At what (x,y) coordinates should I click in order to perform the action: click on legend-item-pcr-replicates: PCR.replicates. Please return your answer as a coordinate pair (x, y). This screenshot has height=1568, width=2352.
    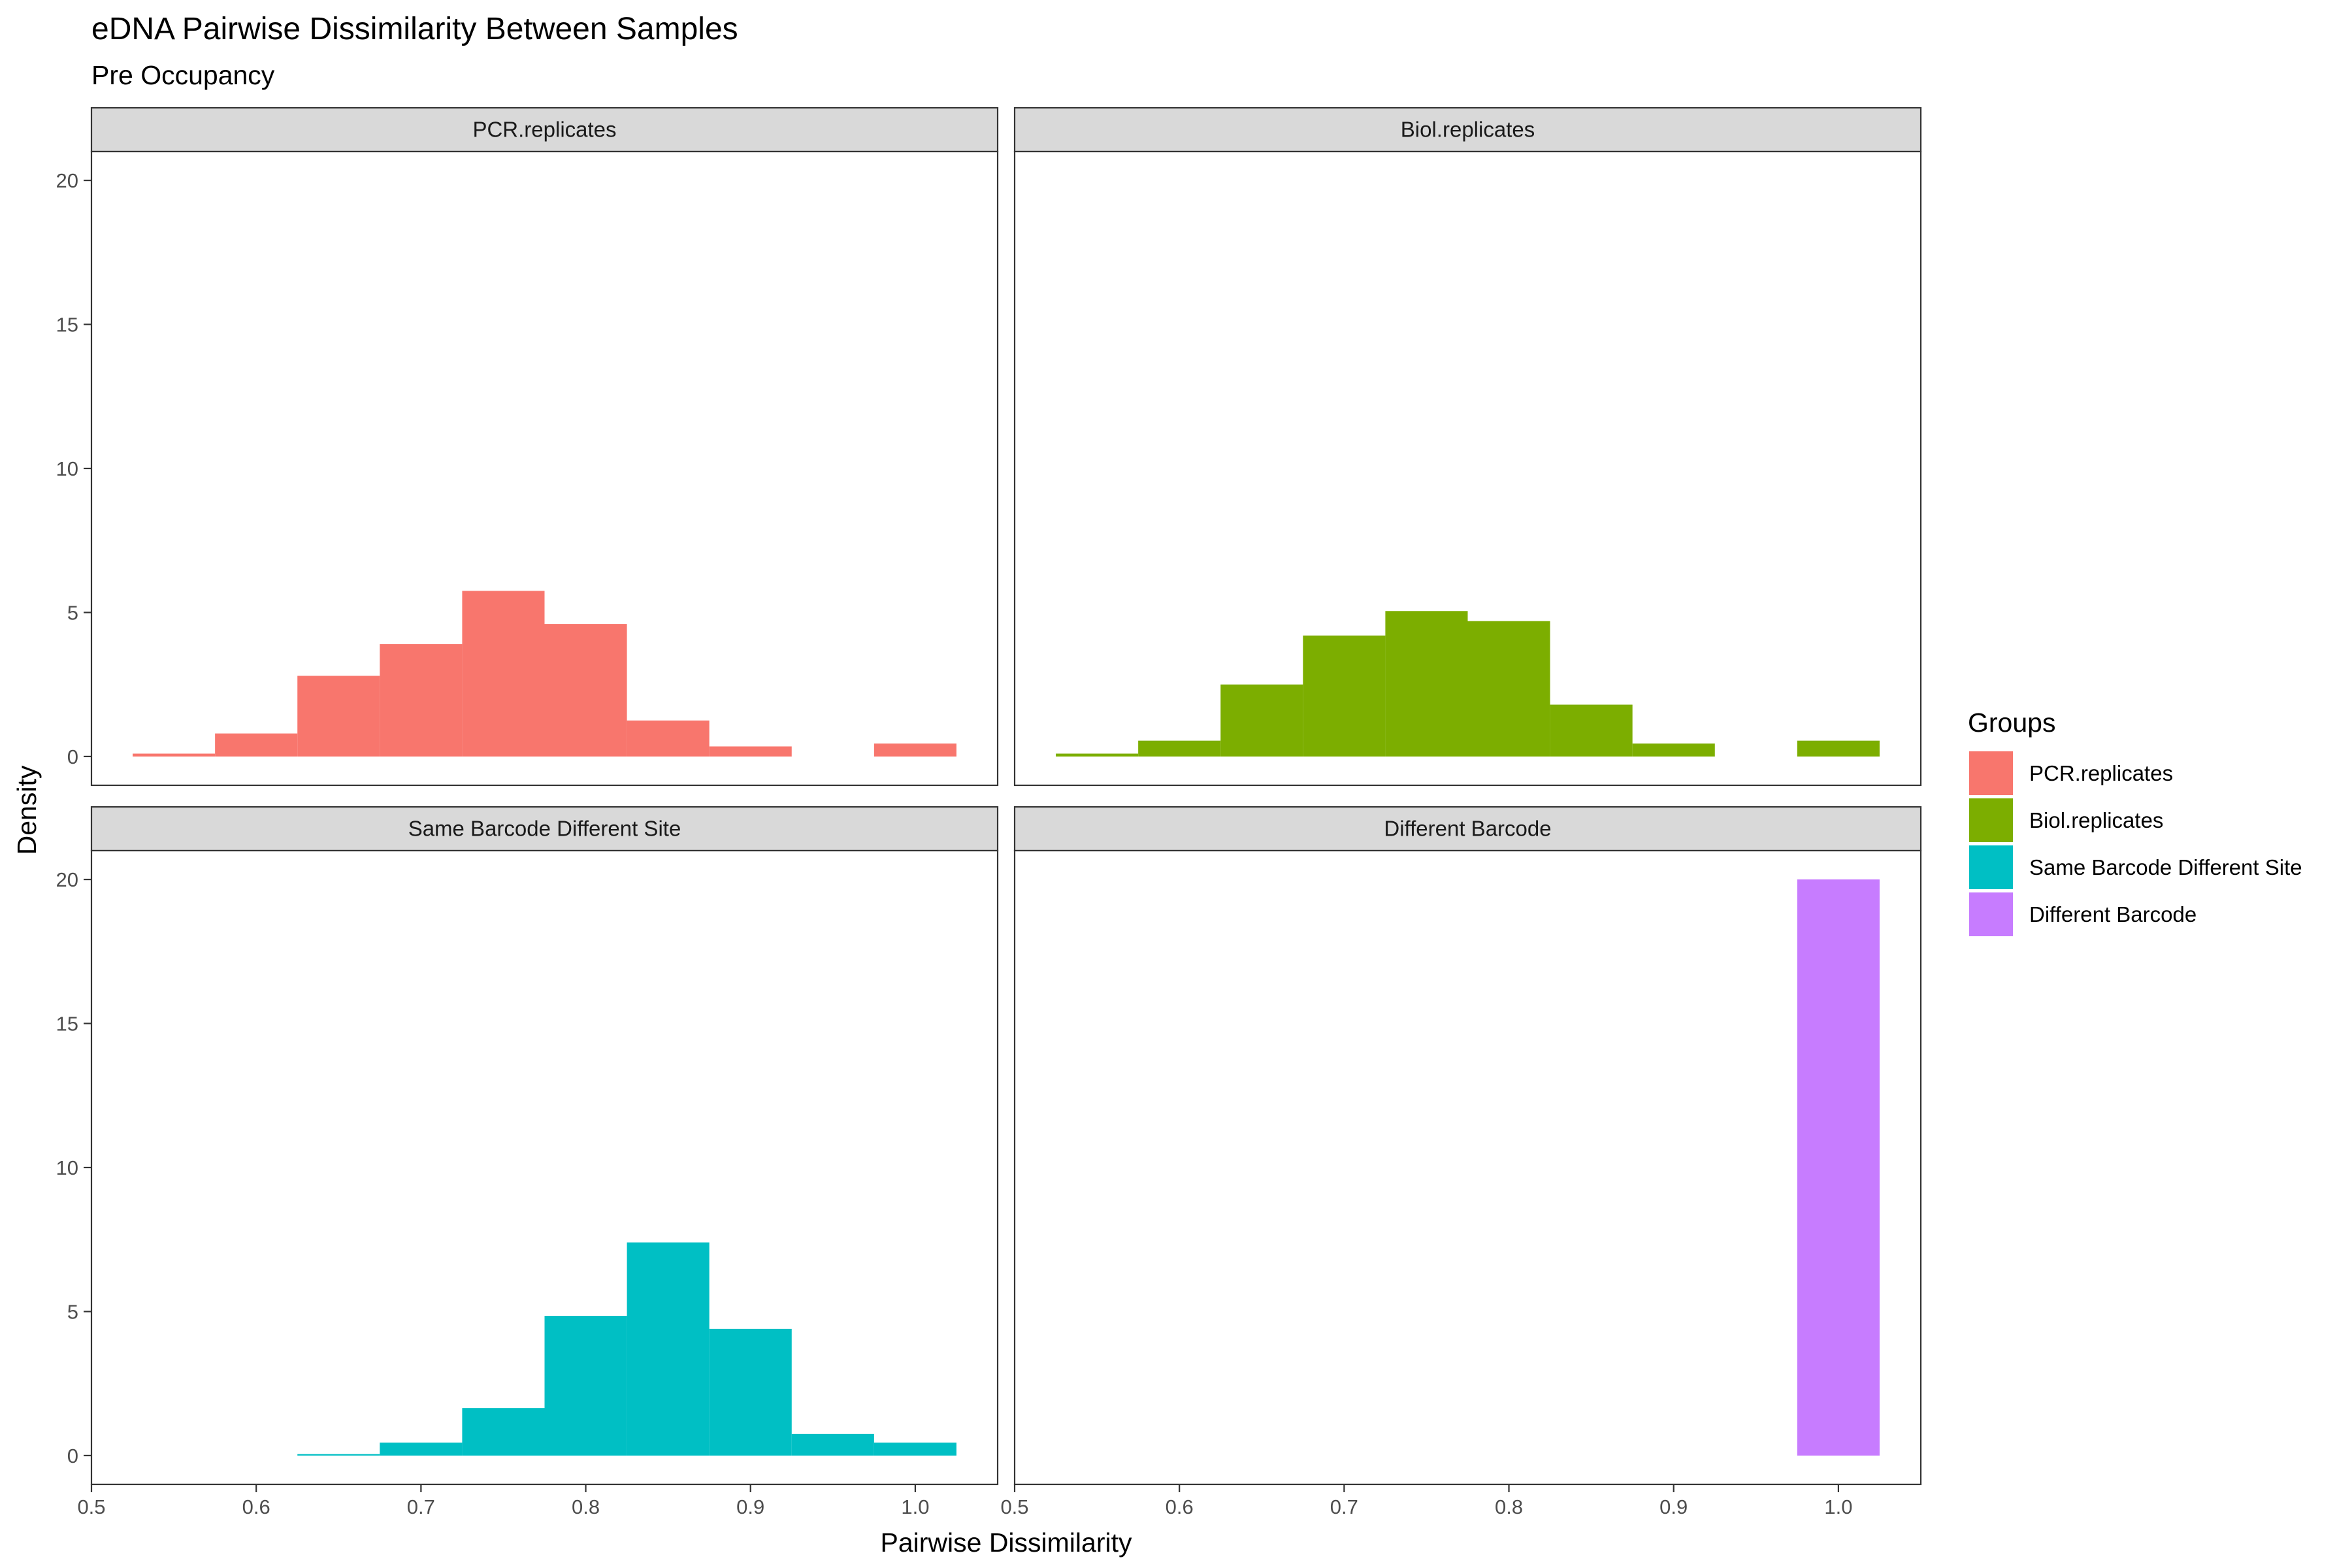
    Looking at the image, I should click on (2071, 773).